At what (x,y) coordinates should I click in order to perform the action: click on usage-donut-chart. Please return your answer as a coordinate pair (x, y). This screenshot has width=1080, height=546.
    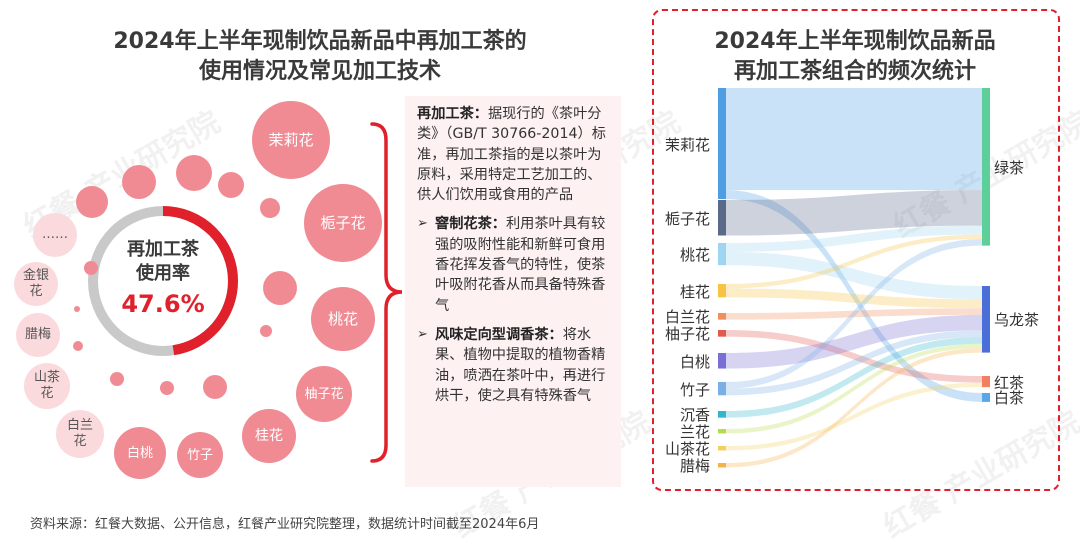
    Looking at the image, I should click on (163, 281).